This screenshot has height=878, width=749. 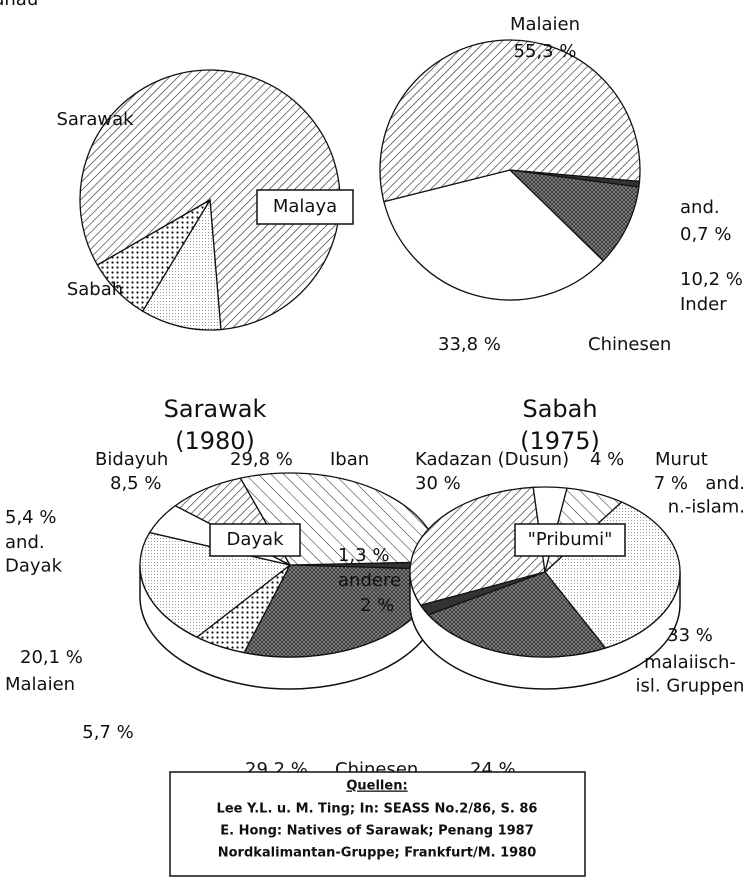 I want to click on chart-subtitle: (1980), so click(x=215, y=441).